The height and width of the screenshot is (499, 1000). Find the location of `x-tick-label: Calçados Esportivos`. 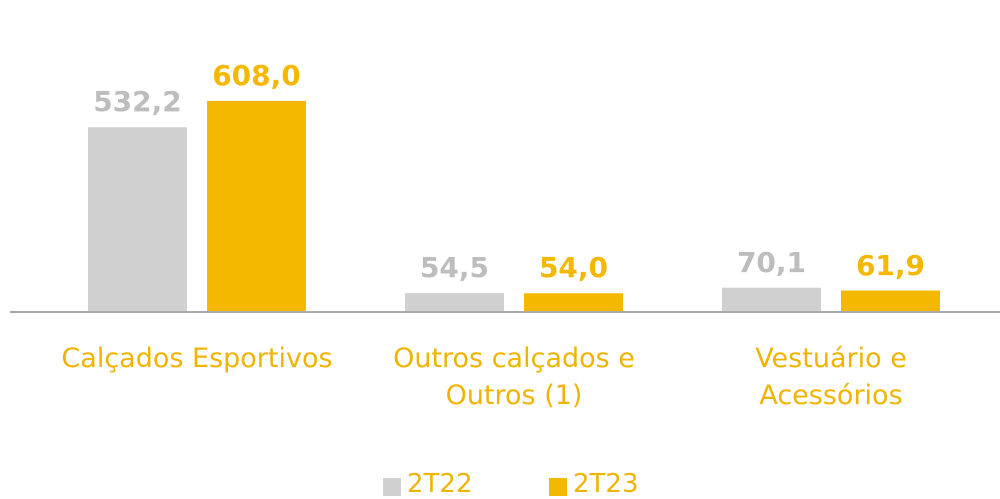

x-tick-label: Calçados Esportivos is located at coordinates (197, 358).